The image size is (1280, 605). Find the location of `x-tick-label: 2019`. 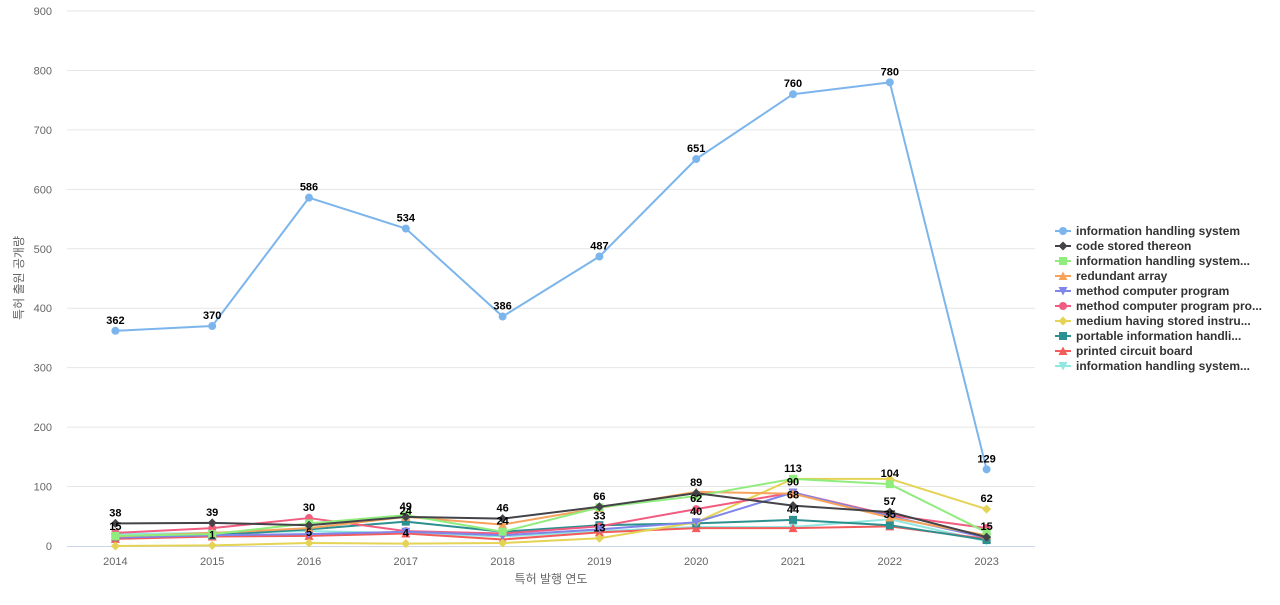

x-tick-label: 2019 is located at coordinates (599, 562).